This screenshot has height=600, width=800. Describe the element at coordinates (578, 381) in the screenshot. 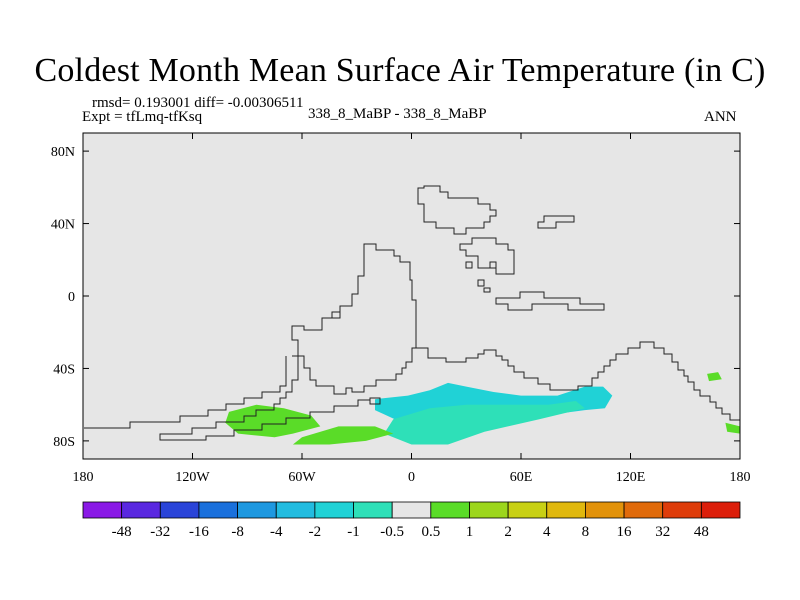

I see `coastline-australia-antarctica` at that location.